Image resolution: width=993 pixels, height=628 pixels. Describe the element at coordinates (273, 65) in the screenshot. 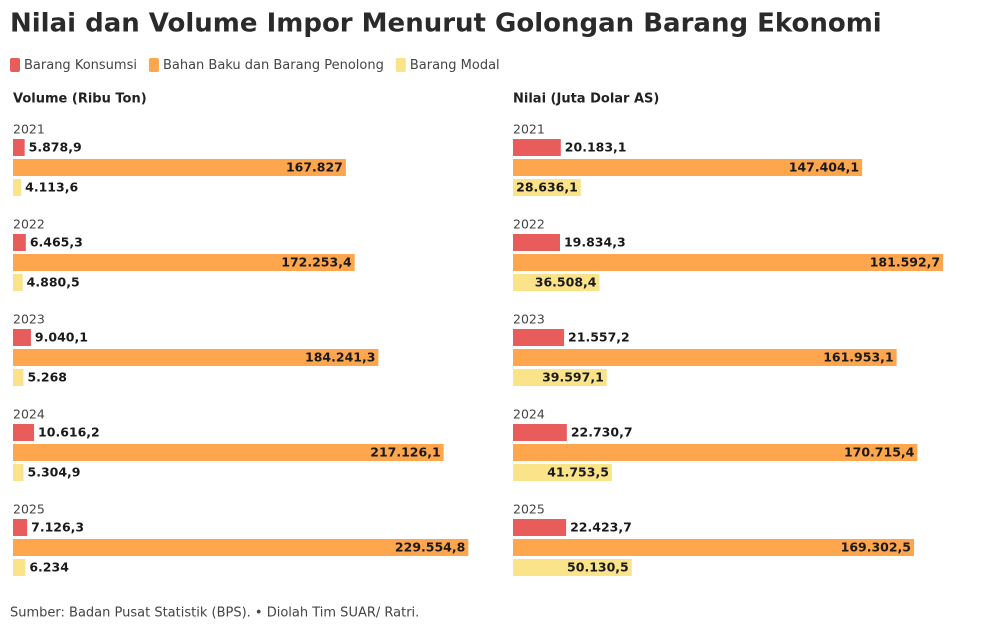

I see `legend-label: Bahan Baku dan Barang Penolong` at that location.